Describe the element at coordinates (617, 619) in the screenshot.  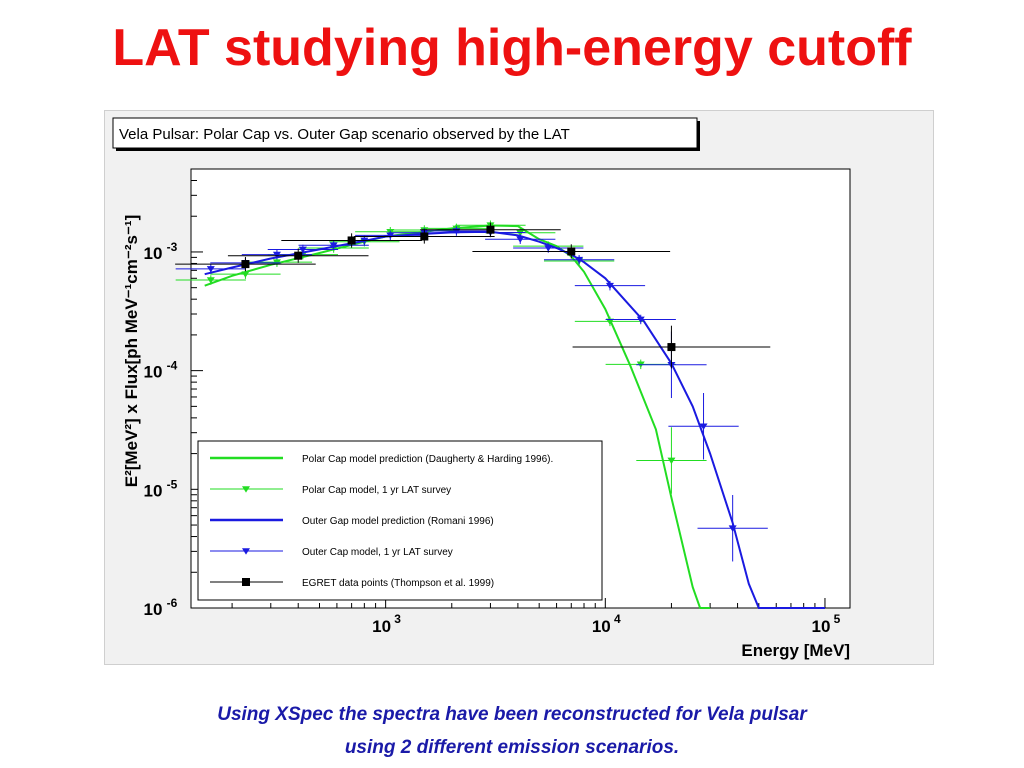
I see `x-tick-label-exponent: 4` at that location.